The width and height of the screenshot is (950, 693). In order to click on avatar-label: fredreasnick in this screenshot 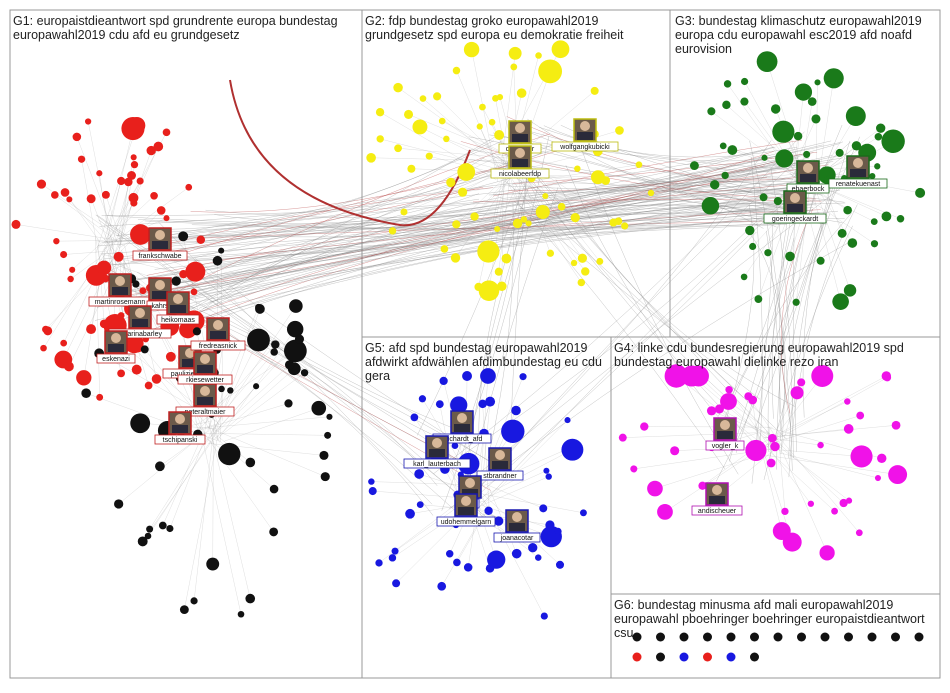, I will do `click(218, 346)`.